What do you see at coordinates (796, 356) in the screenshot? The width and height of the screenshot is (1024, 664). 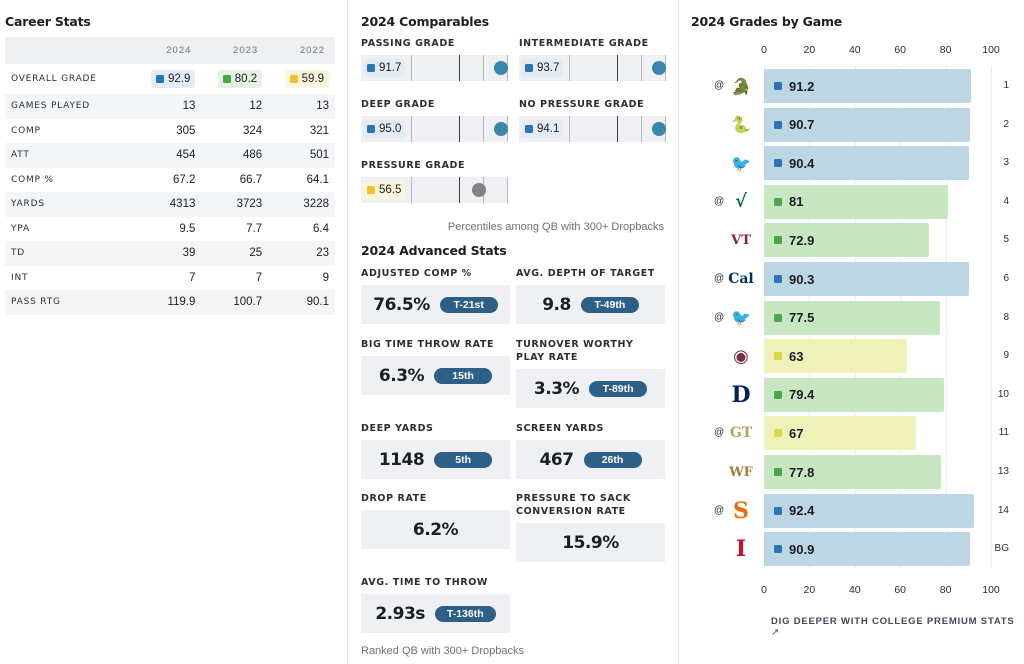 I see `grade-bar-value: 63` at bounding box center [796, 356].